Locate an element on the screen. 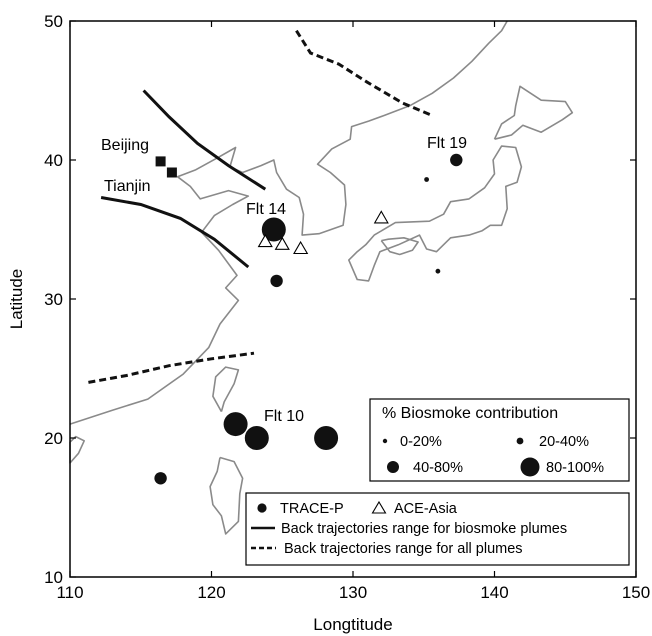  y-tick-label: 30 is located at coordinates (53, 299).